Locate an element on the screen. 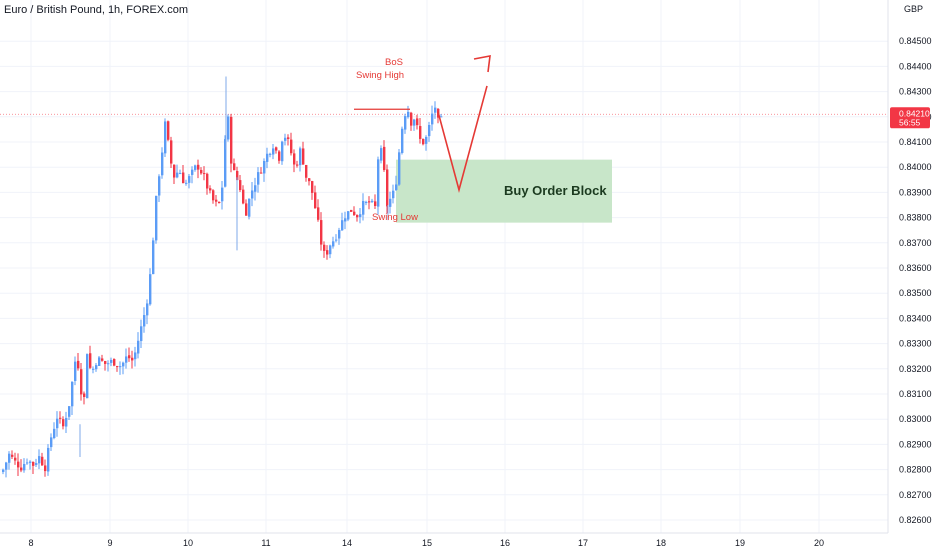 The width and height of the screenshot is (932, 555). order-block-zone is located at coordinates (504, 191).